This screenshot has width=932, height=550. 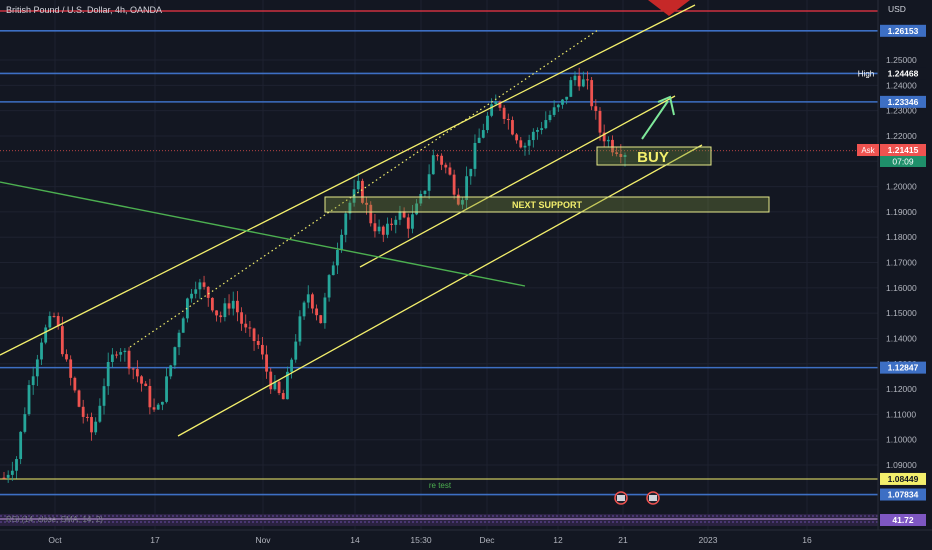 I want to click on symbol-title: British Pound / U.S. Dollar, 4h, OANDA, so click(x=84, y=10).